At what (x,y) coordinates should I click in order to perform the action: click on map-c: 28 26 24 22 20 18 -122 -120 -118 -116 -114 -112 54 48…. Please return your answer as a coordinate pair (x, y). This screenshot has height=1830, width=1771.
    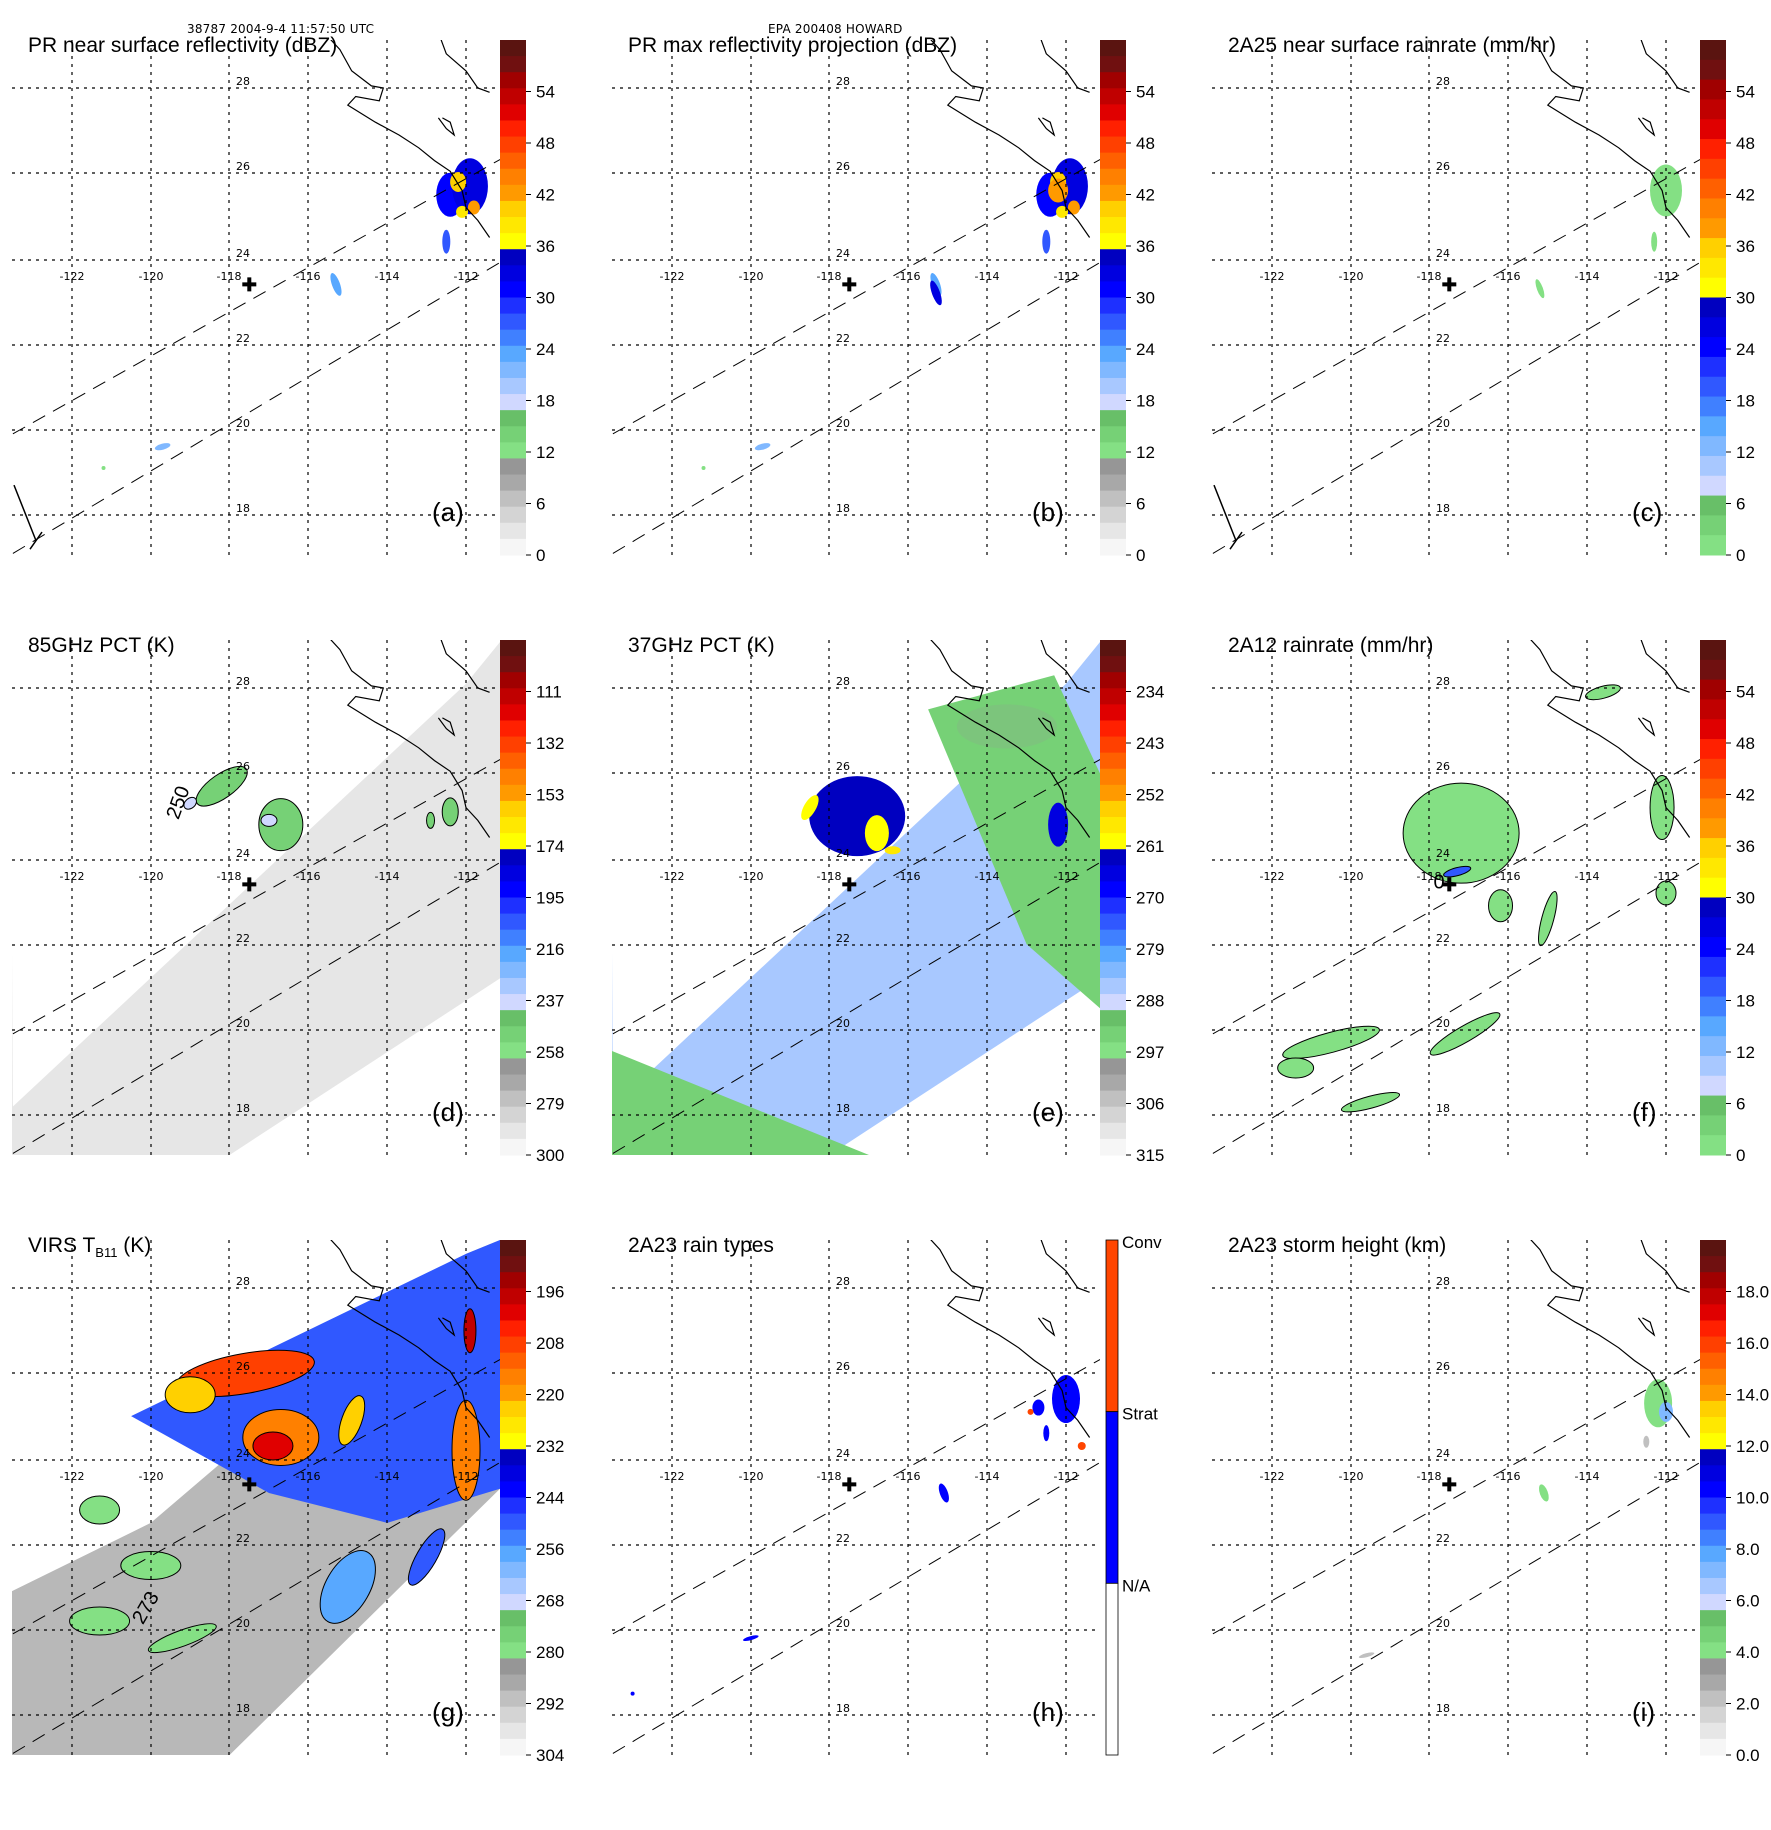
    Looking at the image, I should click on (1483, 302).